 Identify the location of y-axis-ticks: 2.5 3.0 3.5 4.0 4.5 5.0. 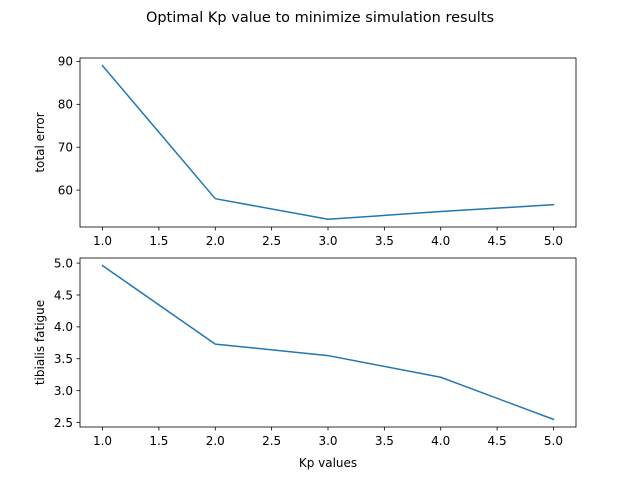
(67, 343).